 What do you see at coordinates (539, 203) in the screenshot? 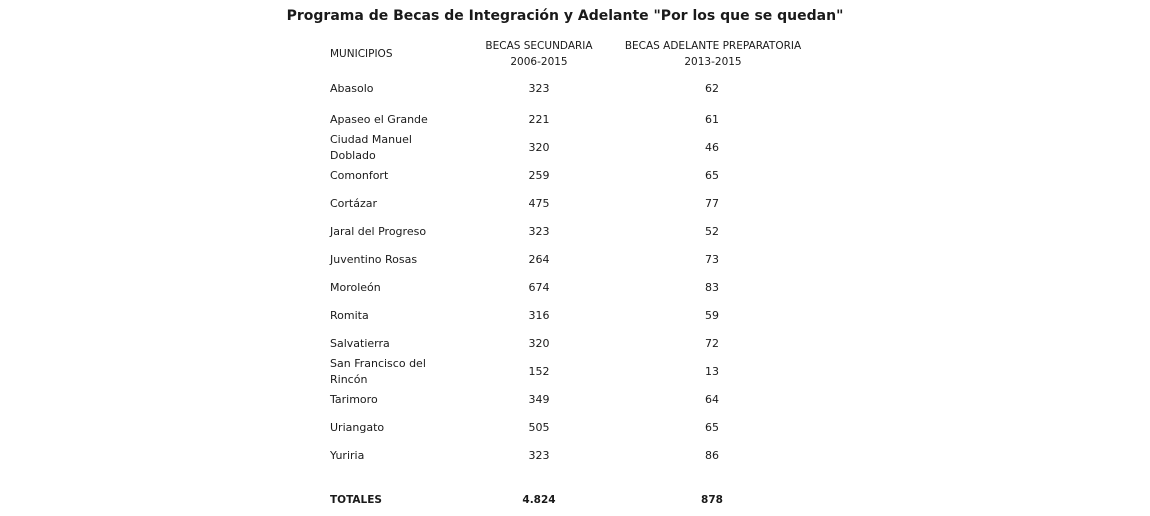
I see `secundaria-cell: 475` at bounding box center [539, 203].